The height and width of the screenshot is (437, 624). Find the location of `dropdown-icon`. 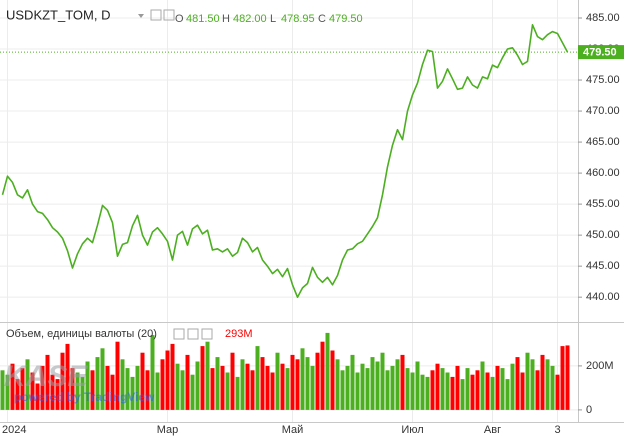

dropdown-icon is located at coordinates (141, 16).